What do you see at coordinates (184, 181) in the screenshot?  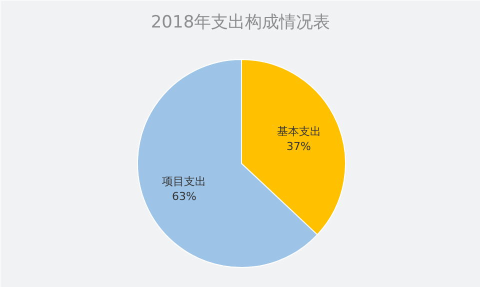 I see `slice-label: 项目支出` at bounding box center [184, 181].